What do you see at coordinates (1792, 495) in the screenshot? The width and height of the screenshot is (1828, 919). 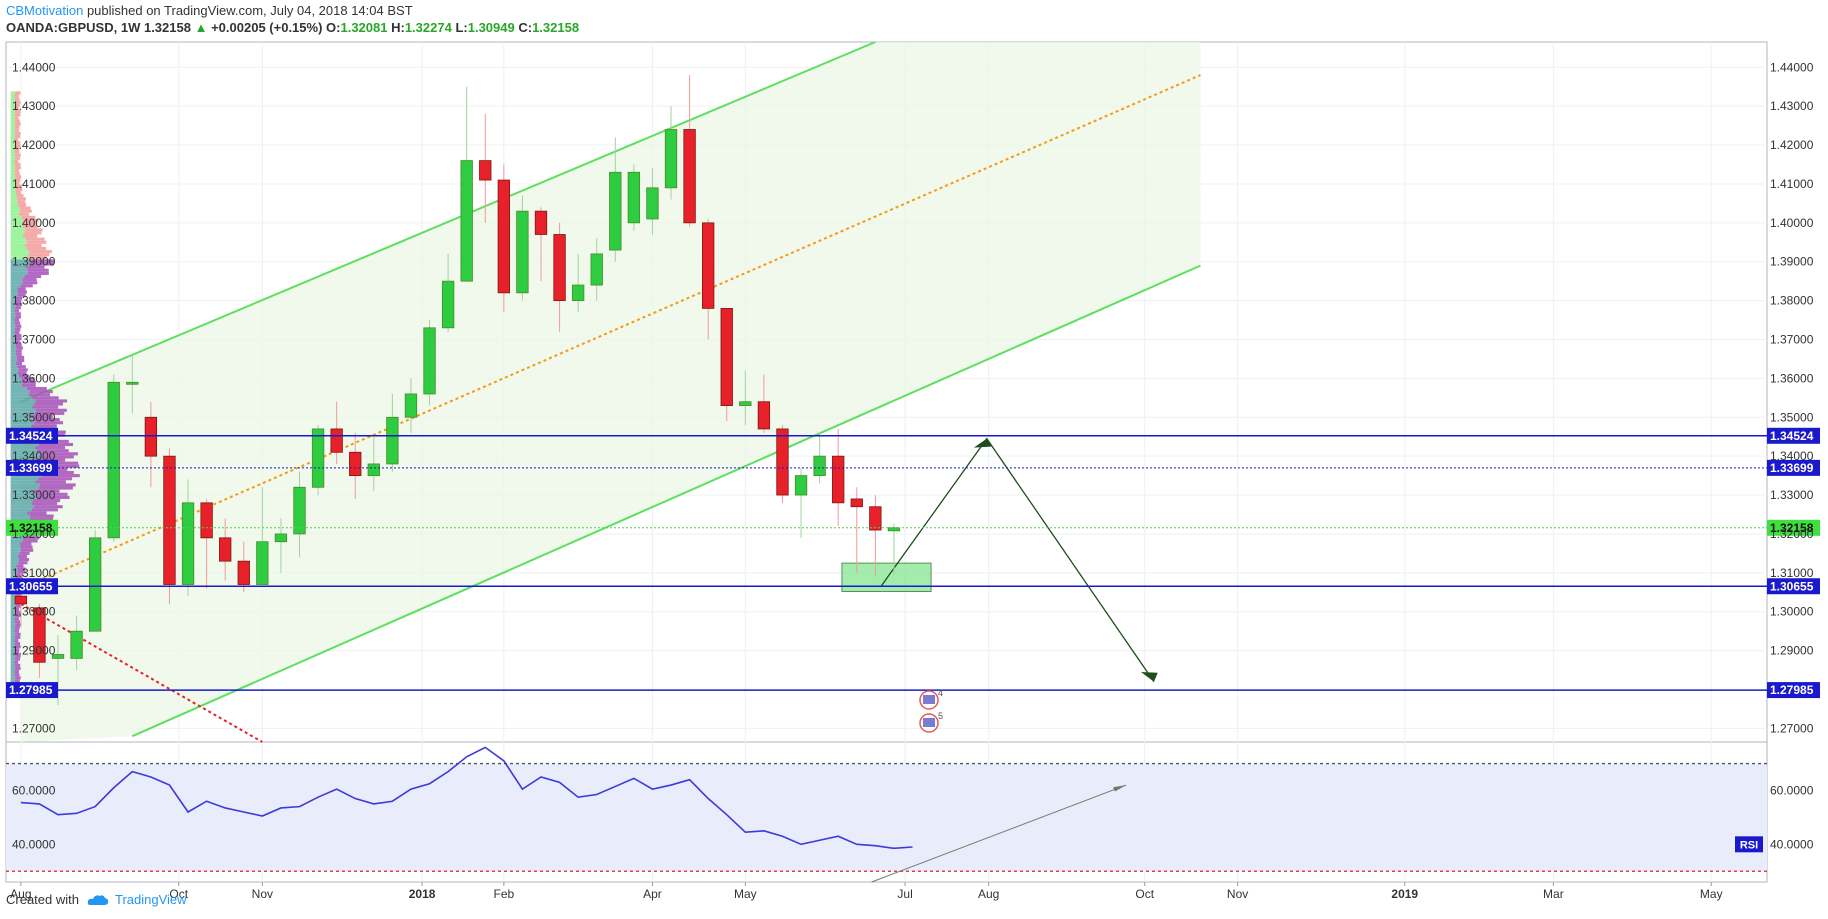 I see `y-tick-label-right: 1.33000` at bounding box center [1792, 495].